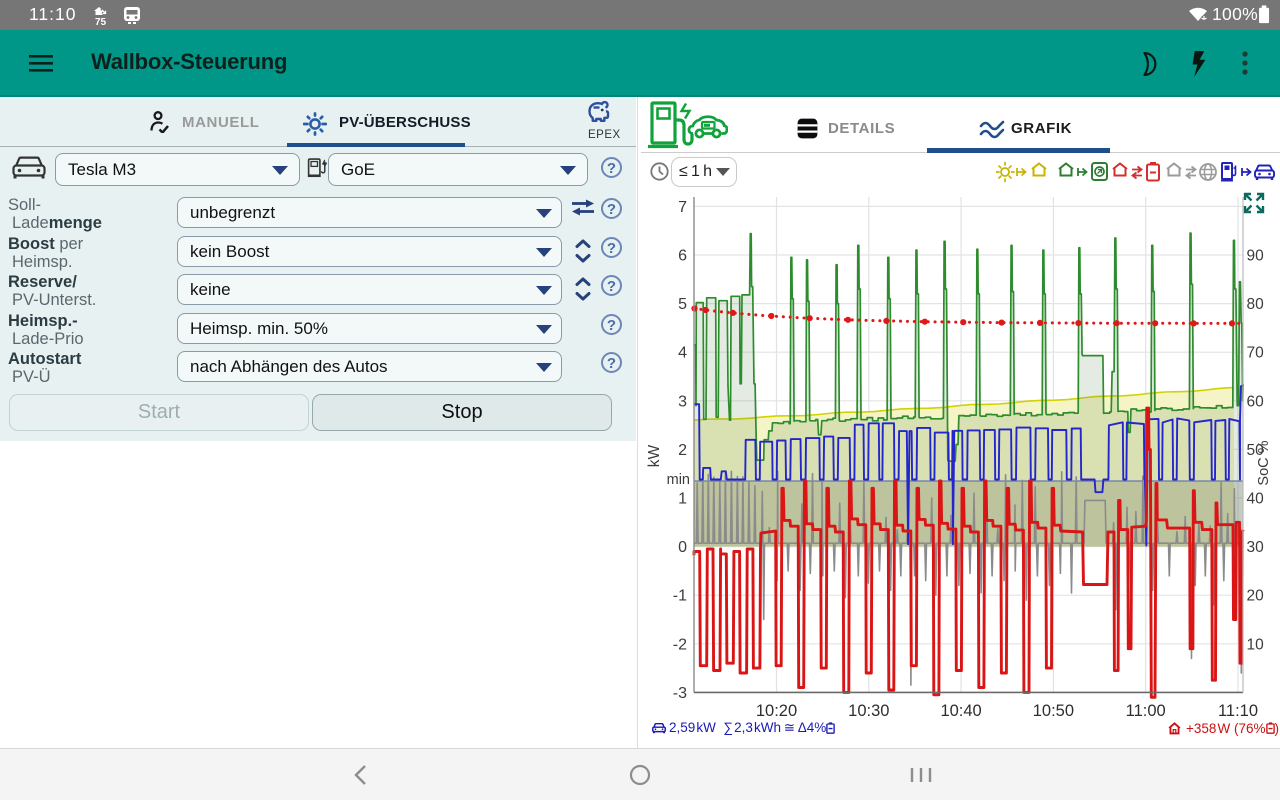  Describe the element at coordinates (682, 353) in the screenshot. I see `svg-text: 4` at that location.